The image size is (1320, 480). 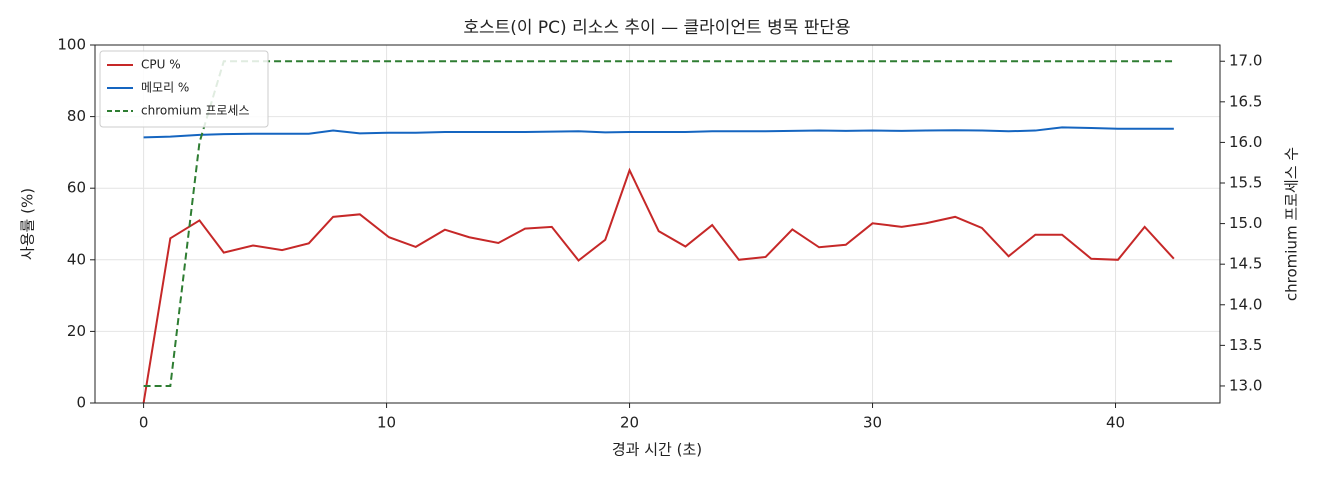 What do you see at coordinates (76, 116) in the screenshot?
I see `y-tick-label: 80` at bounding box center [76, 116].